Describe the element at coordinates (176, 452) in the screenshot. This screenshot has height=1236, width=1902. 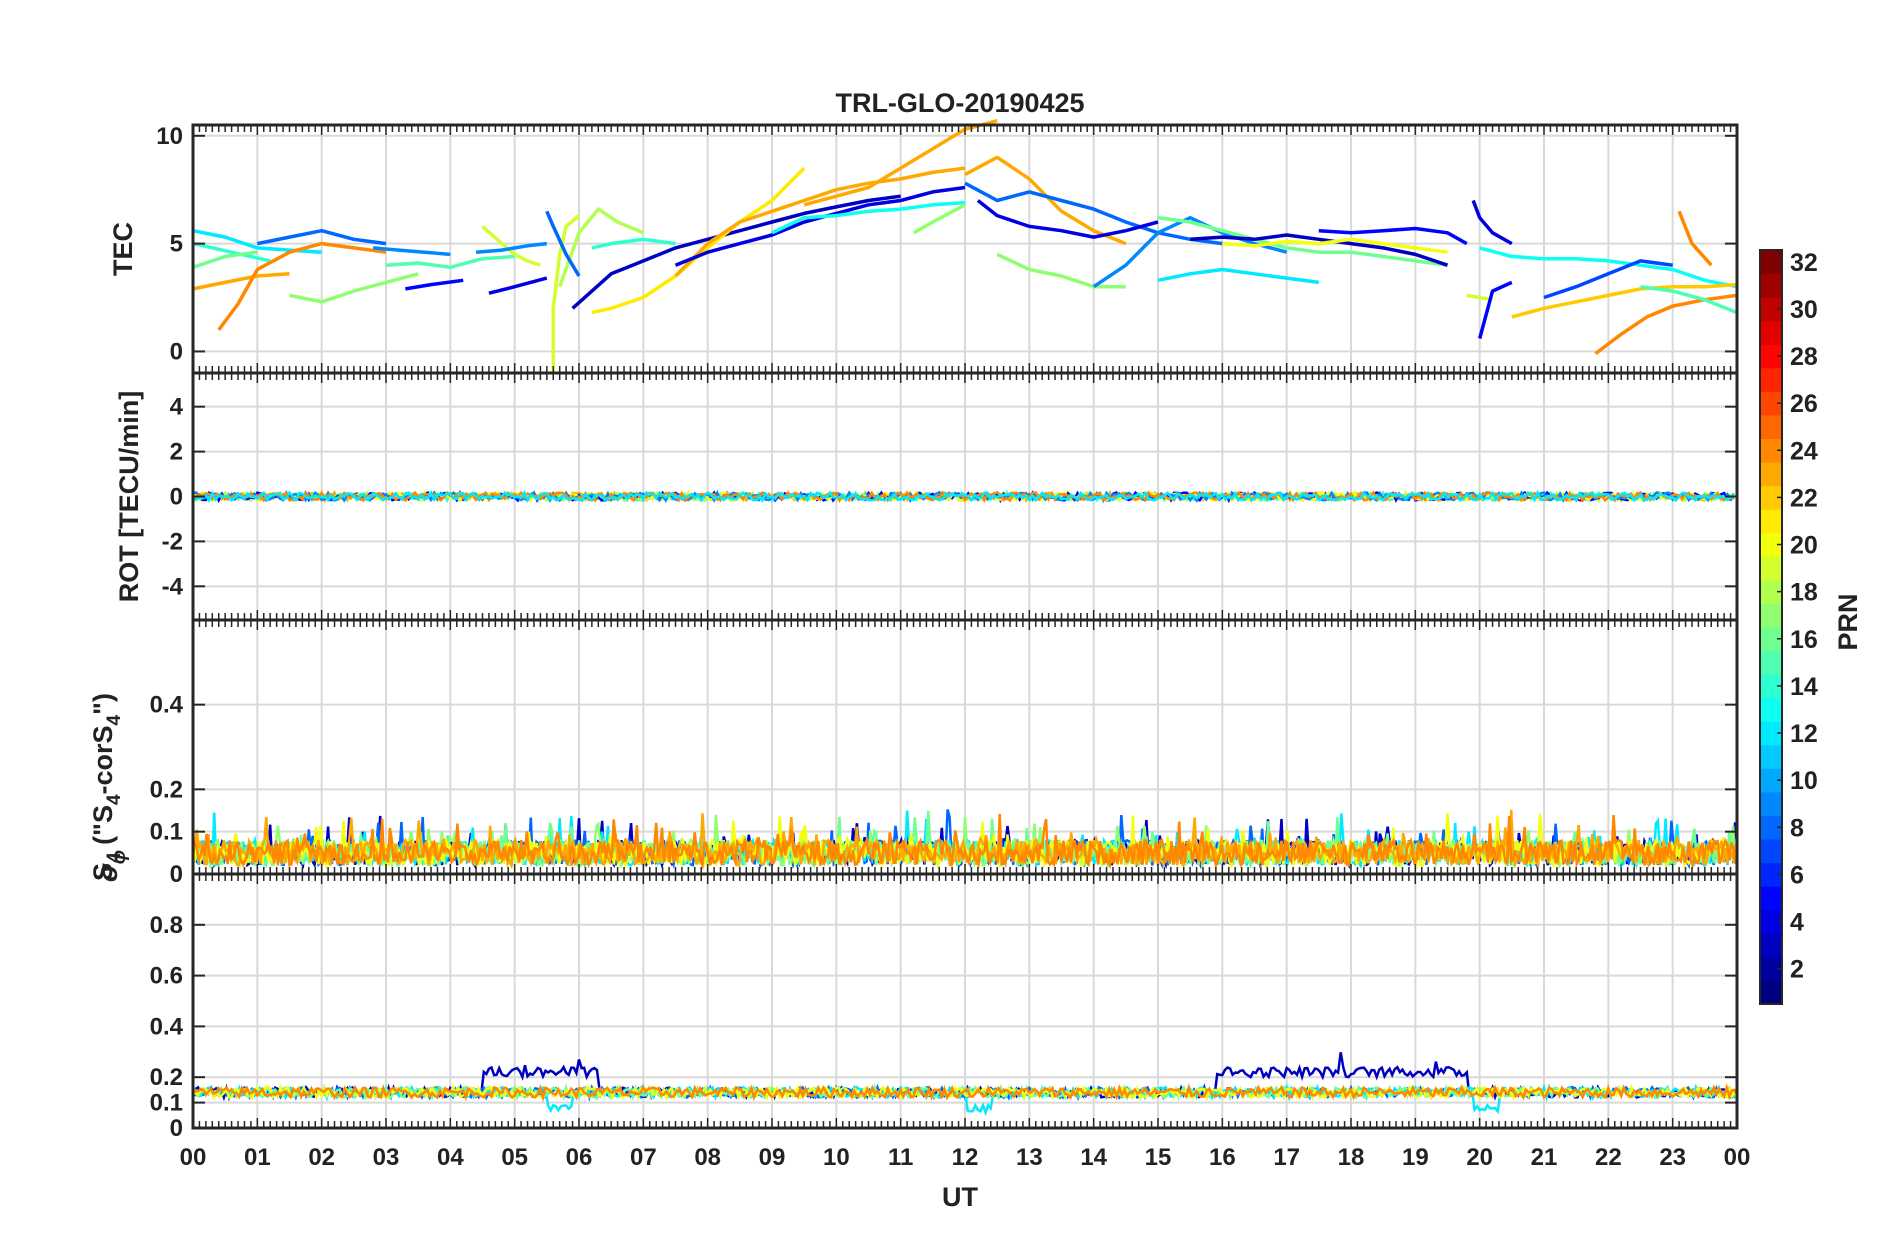
I see `y-tick-label: 2` at that location.